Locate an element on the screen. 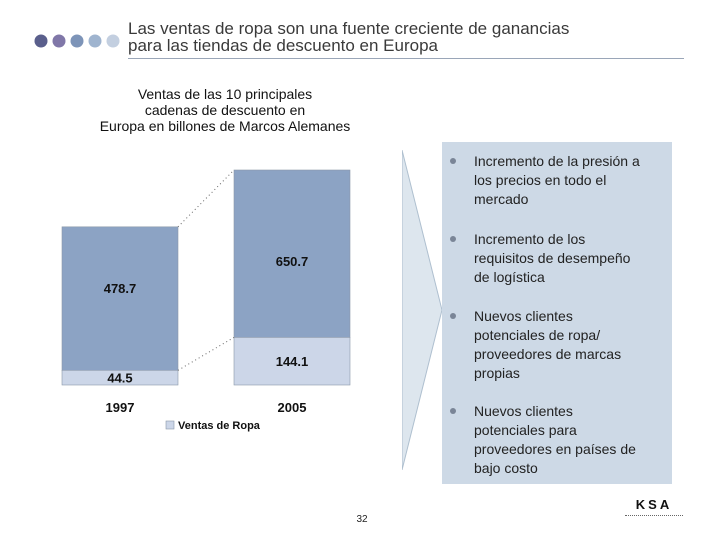 The width and height of the screenshot is (720, 540). total-value-label-1997: 478.7 is located at coordinates (120, 288).